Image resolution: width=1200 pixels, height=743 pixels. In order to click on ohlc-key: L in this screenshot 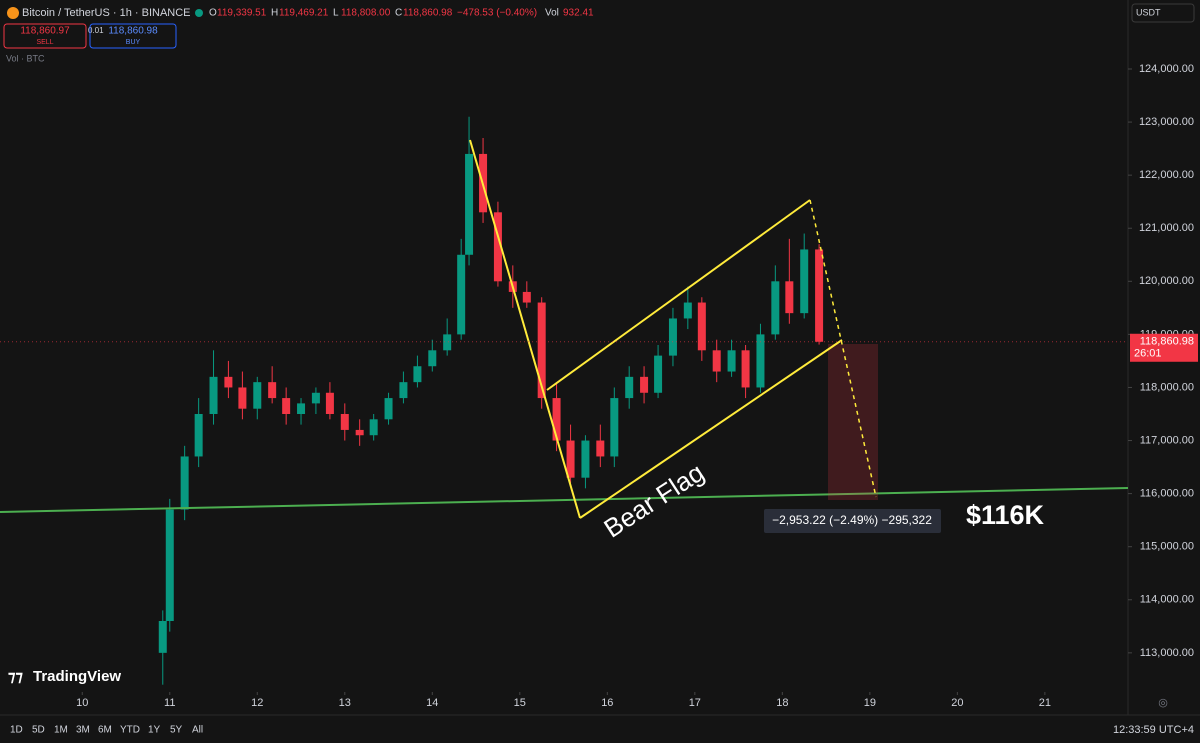, I will do `click(336, 13)`.